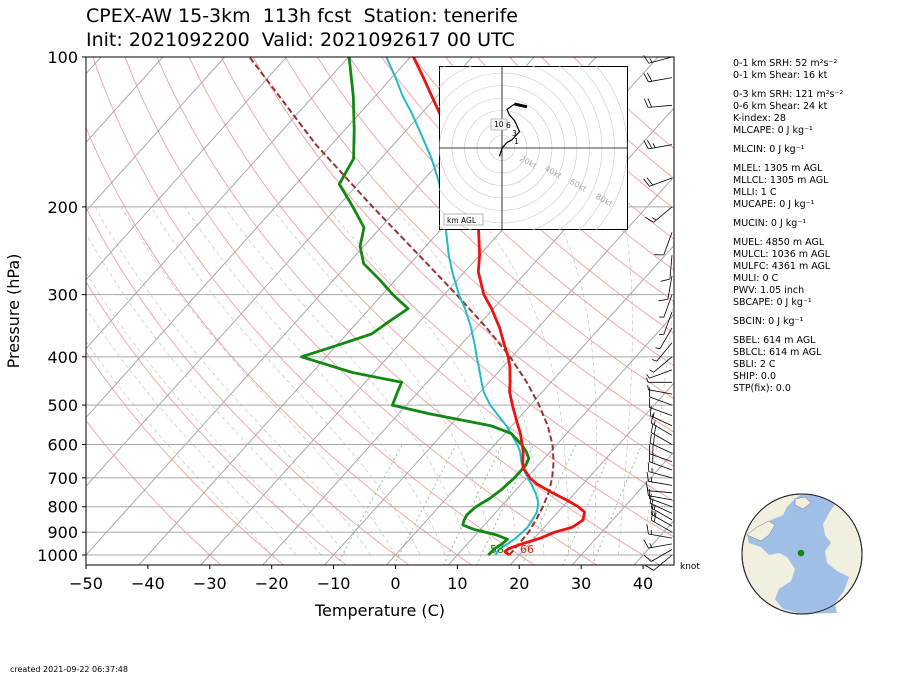 The height and width of the screenshot is (675, 906). I want to click on x-tick-label: −50, so click(86, 583).